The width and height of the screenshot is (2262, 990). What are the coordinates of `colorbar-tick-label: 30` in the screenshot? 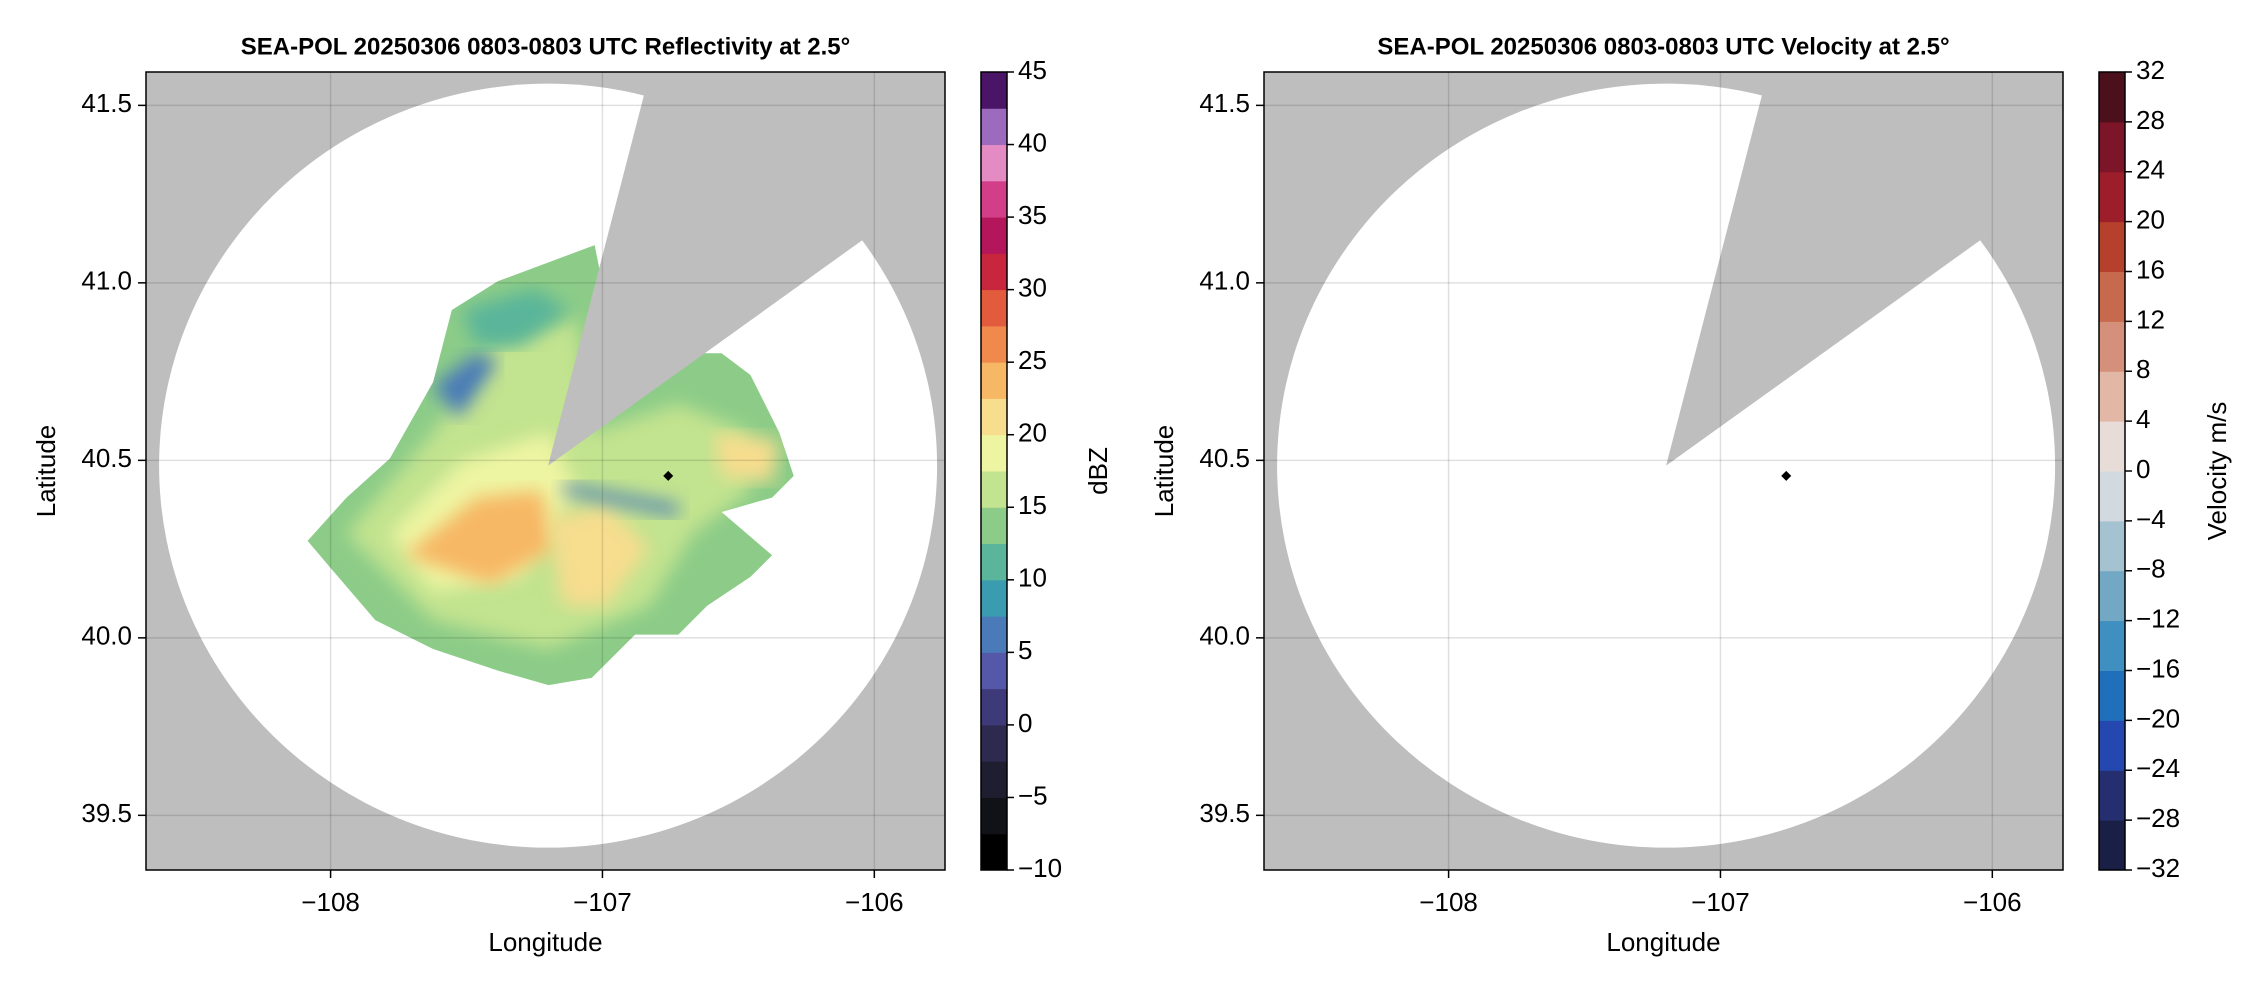 It's located at (1032, 288).